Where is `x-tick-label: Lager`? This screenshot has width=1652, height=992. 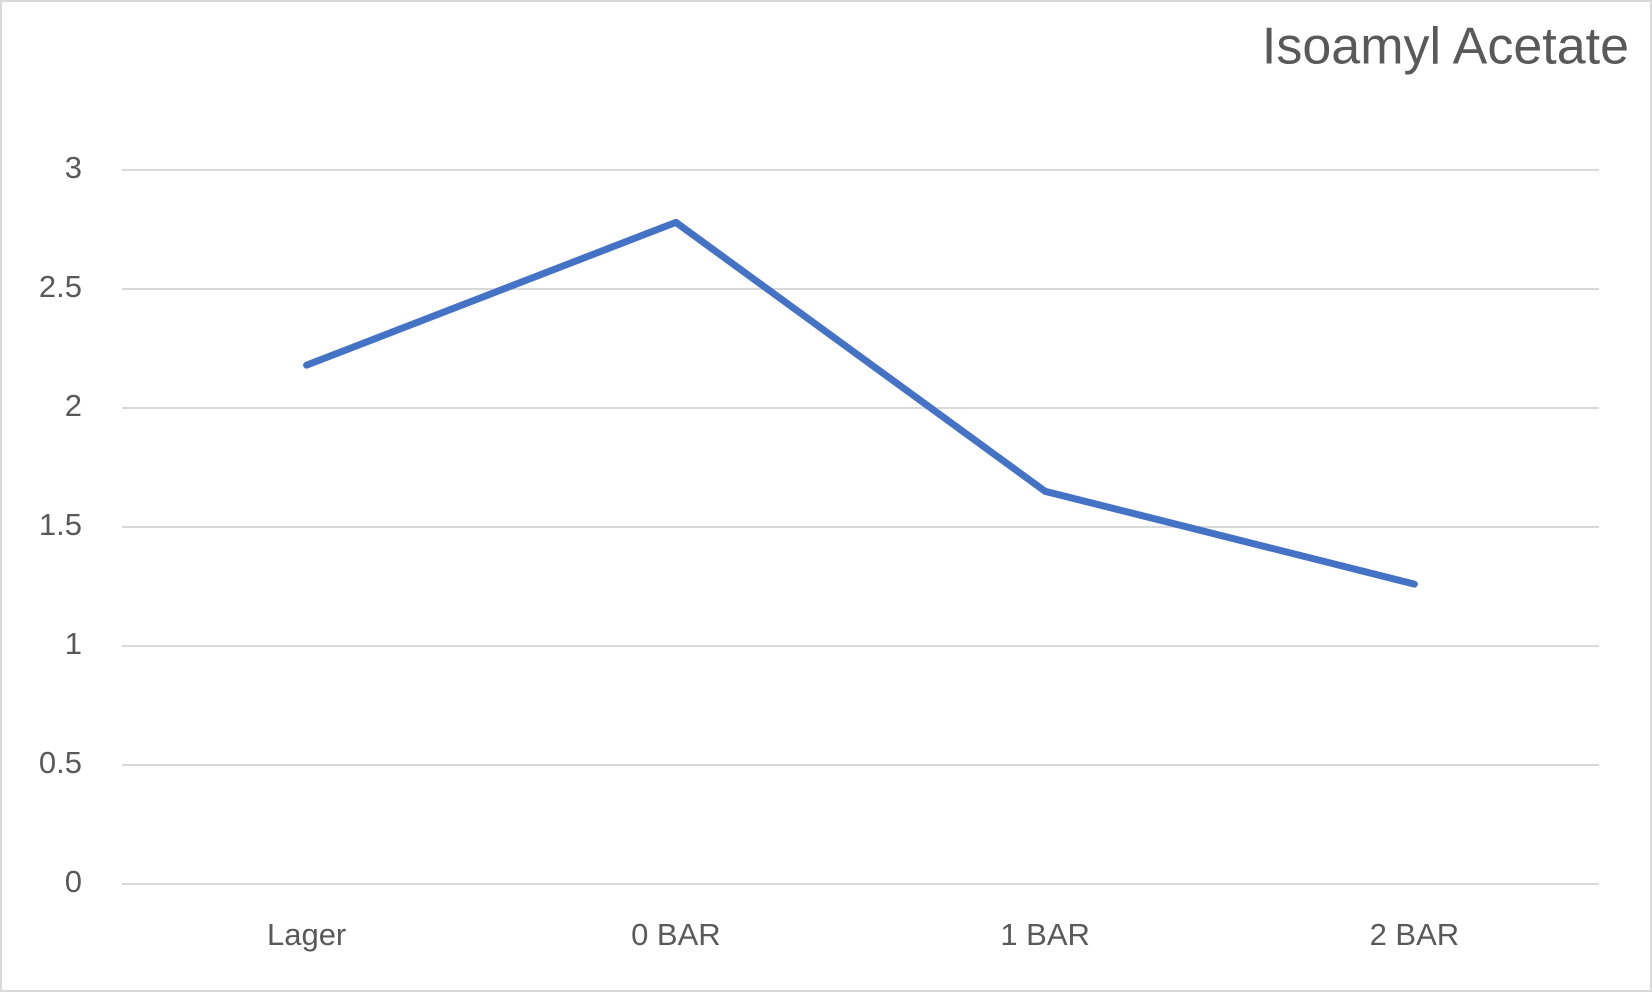
x-tick-label: Lager is located at coordinates (306, 934).